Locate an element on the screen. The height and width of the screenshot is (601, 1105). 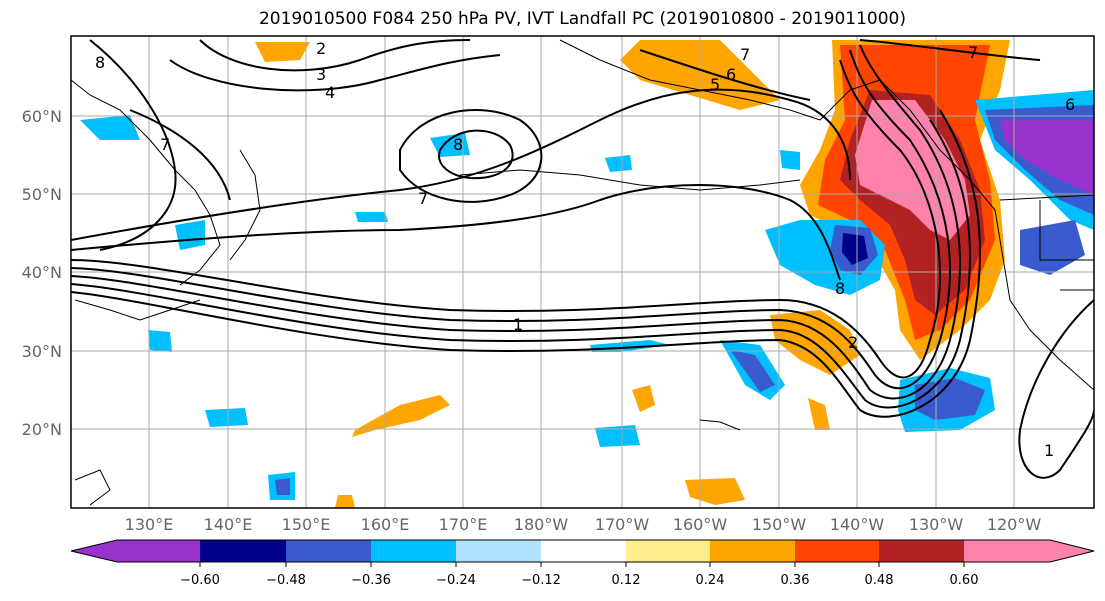
colorbar-tick-label: −0.60 is located at coordinates (200, 580).